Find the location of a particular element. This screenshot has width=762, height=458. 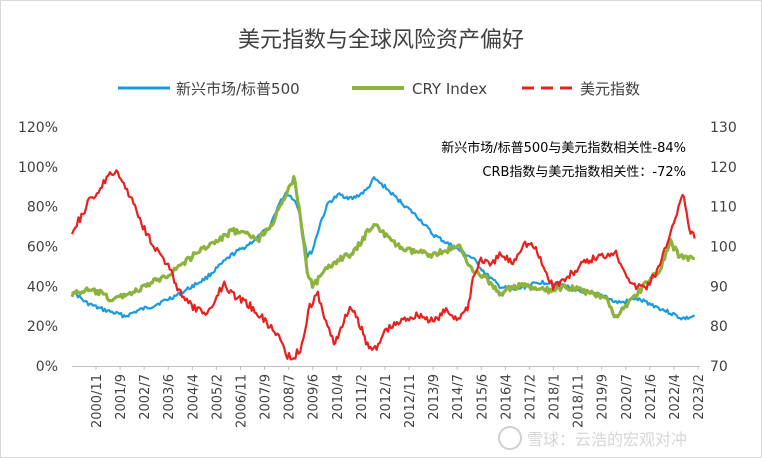

x-tick-label: 2010/4 is located at coordinates (338, 397).